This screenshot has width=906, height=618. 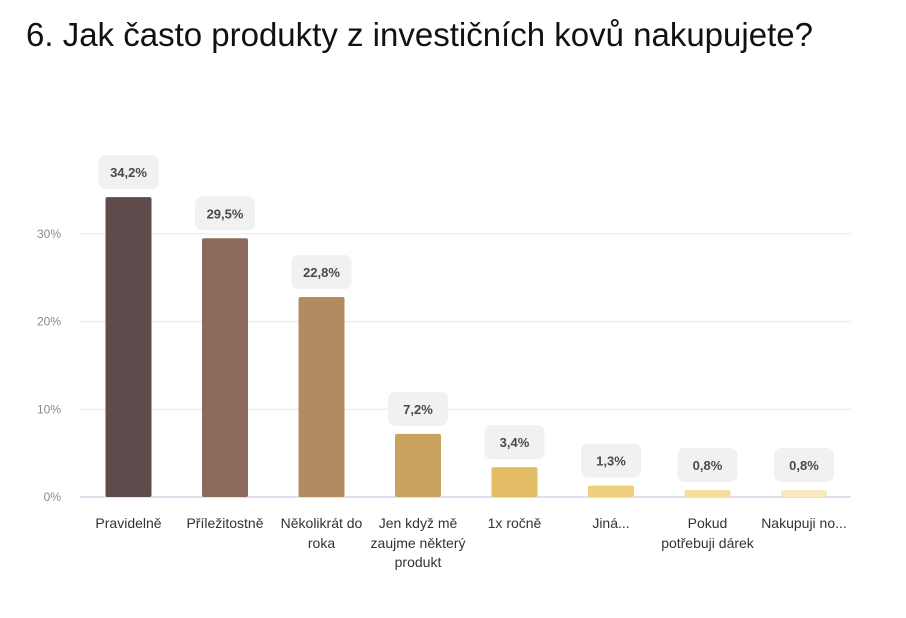 I want to click on y-tick-label: 10%, so click(x=49, y=409).